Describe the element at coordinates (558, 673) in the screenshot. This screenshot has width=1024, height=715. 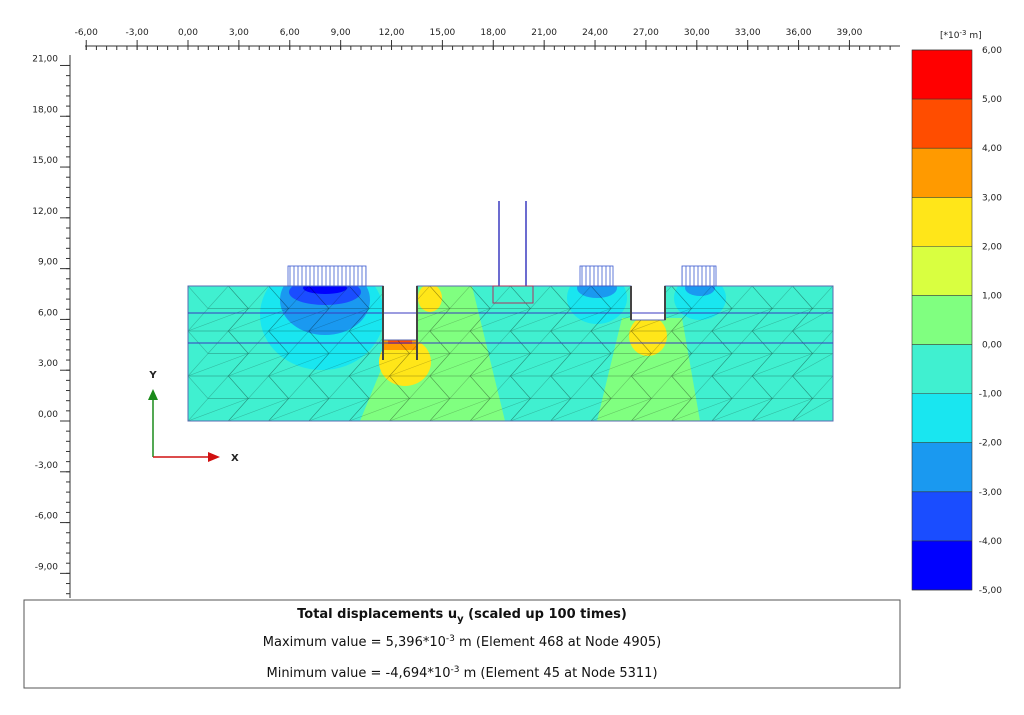
I see `min-rest: m (Element 45 at Node 5311)` at that location.